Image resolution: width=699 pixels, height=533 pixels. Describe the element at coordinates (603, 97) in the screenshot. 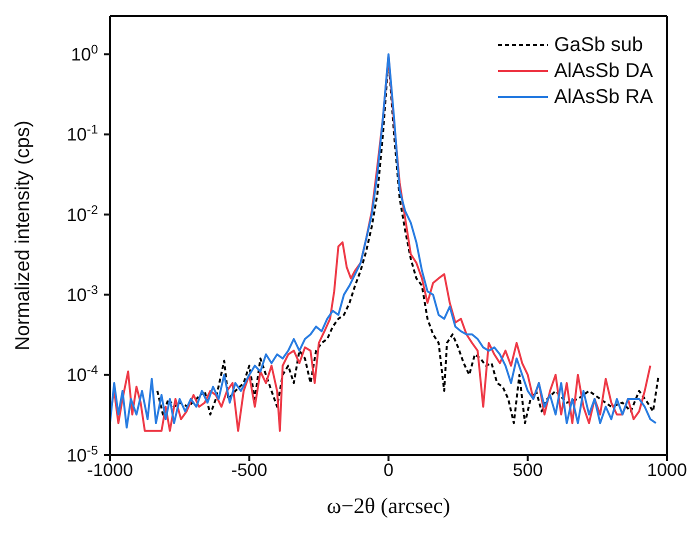

I see `legend-label: AlAsSb RA` at that location.